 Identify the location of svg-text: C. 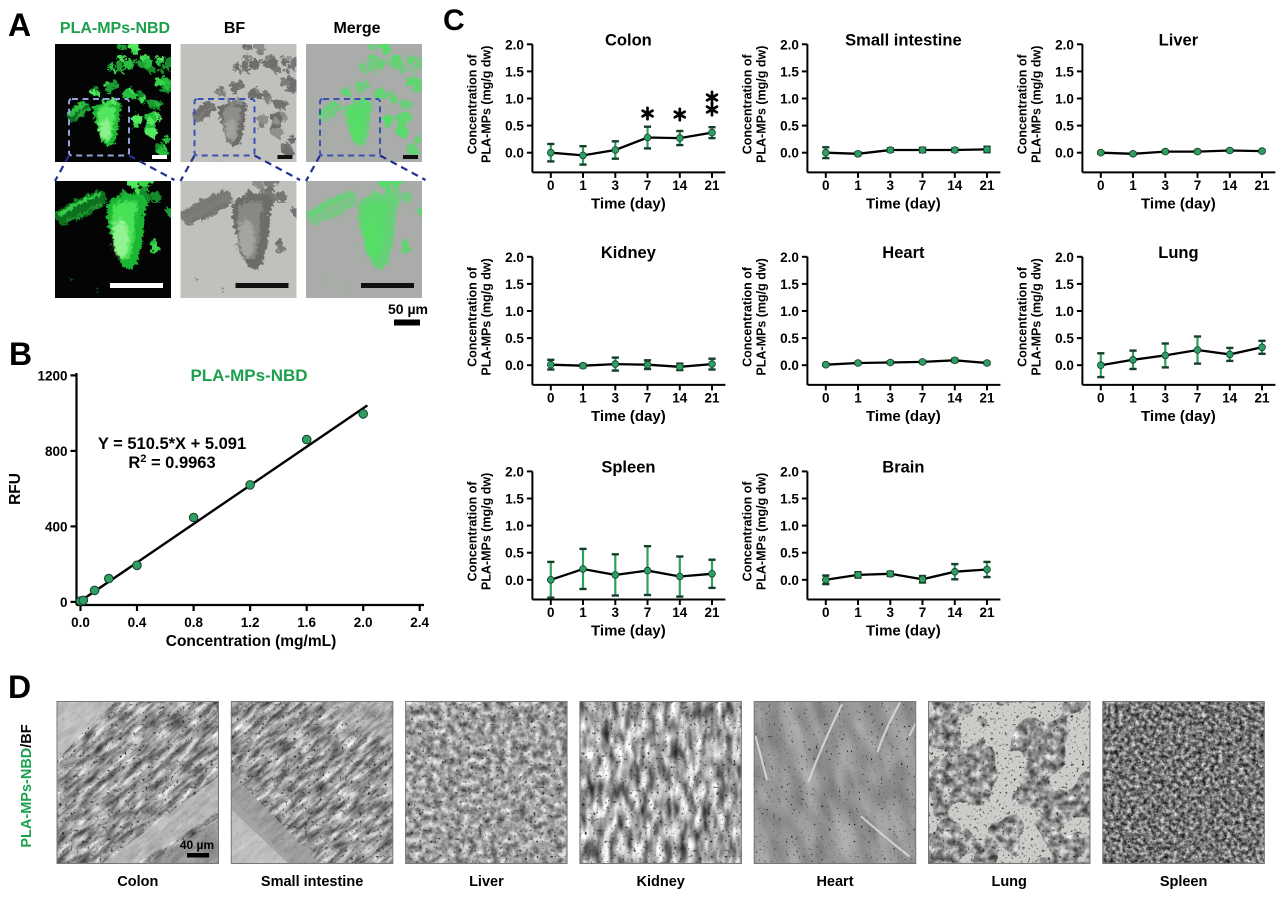
(454, 20).